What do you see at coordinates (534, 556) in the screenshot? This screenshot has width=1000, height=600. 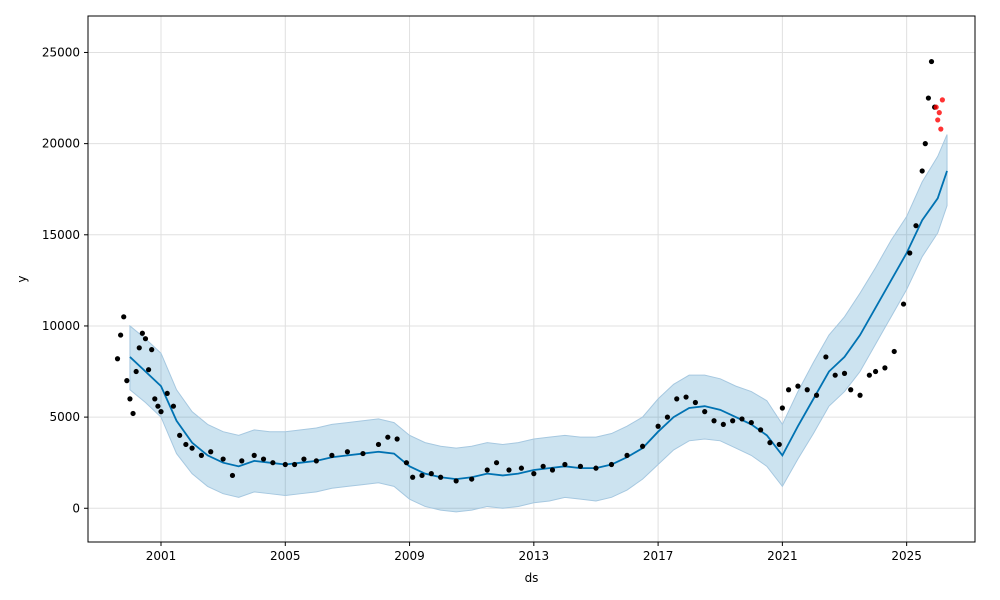 I see `x-tick-label: 2013` at bounding box center [534, 556].